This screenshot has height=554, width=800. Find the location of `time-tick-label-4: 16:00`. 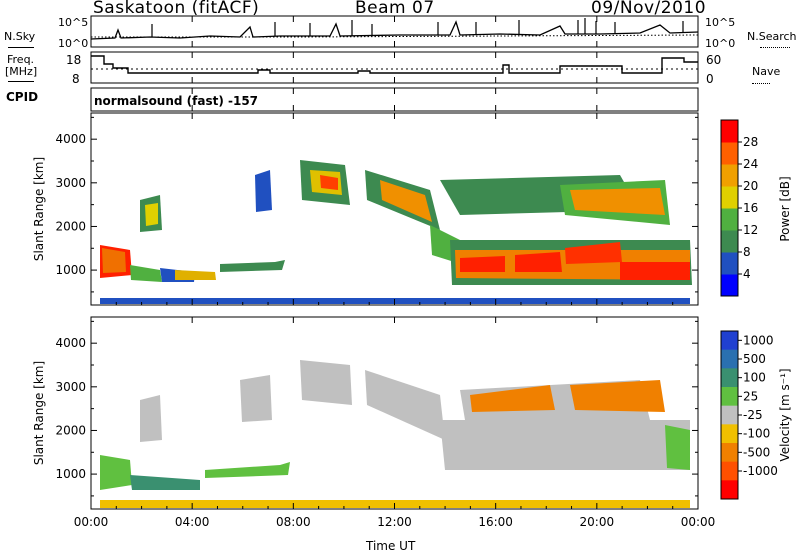

time-tick-label-4: 16:00 is located at coordinates (495, 522).